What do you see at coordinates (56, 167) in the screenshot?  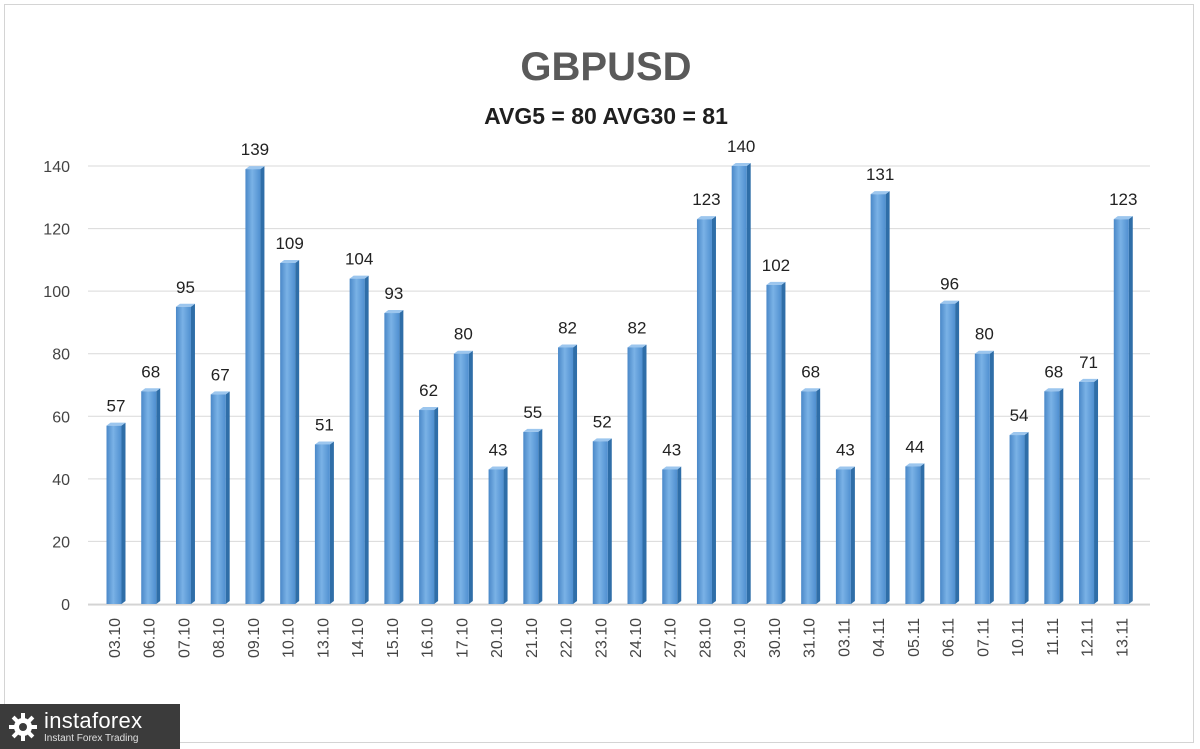 I see `y-tick-label: 140` at bounding box center [56, 167].